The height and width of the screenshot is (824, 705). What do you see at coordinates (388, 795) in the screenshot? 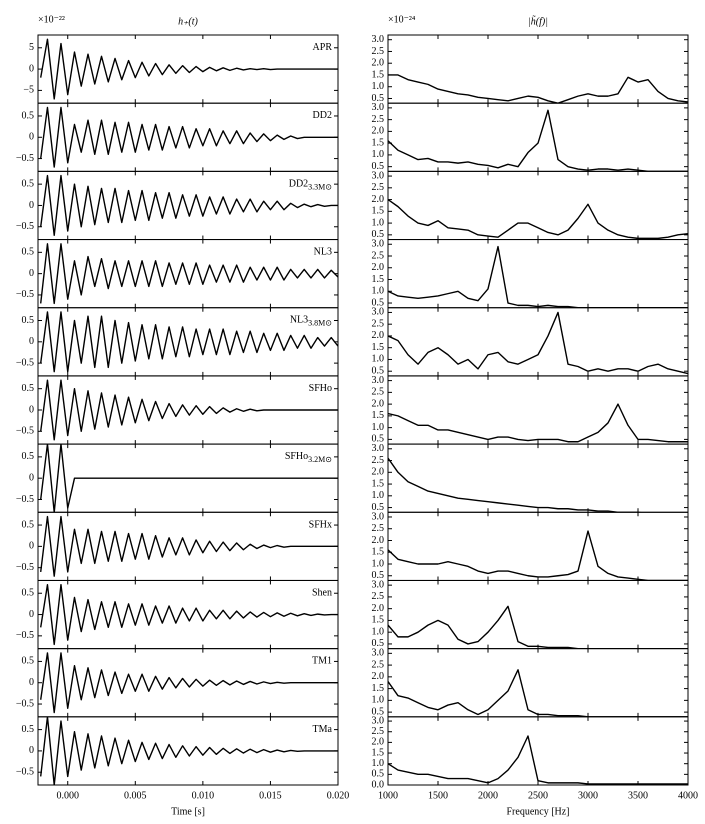
I see `x-tick-label: 1000` at bounding box center [388, 795].